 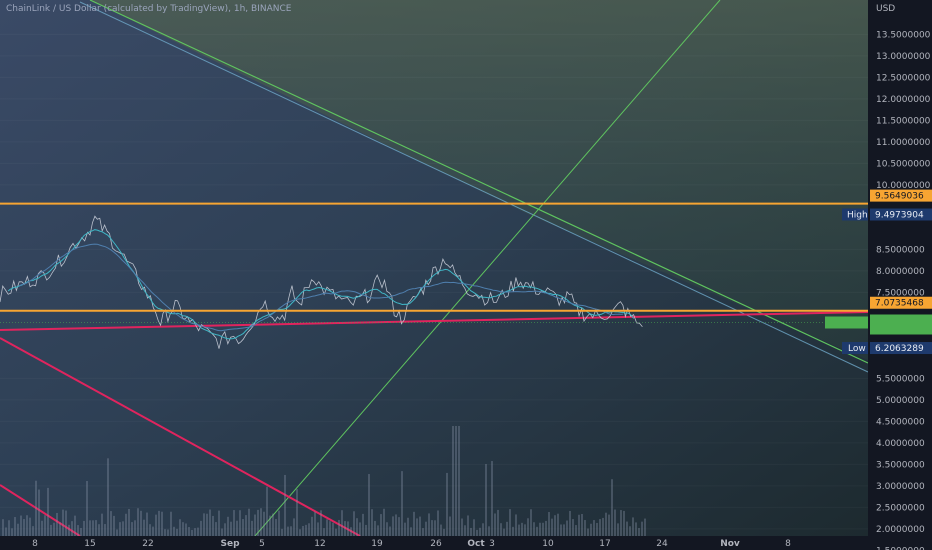 I want to click on high-badge-bg, so click(x=901, y=214).